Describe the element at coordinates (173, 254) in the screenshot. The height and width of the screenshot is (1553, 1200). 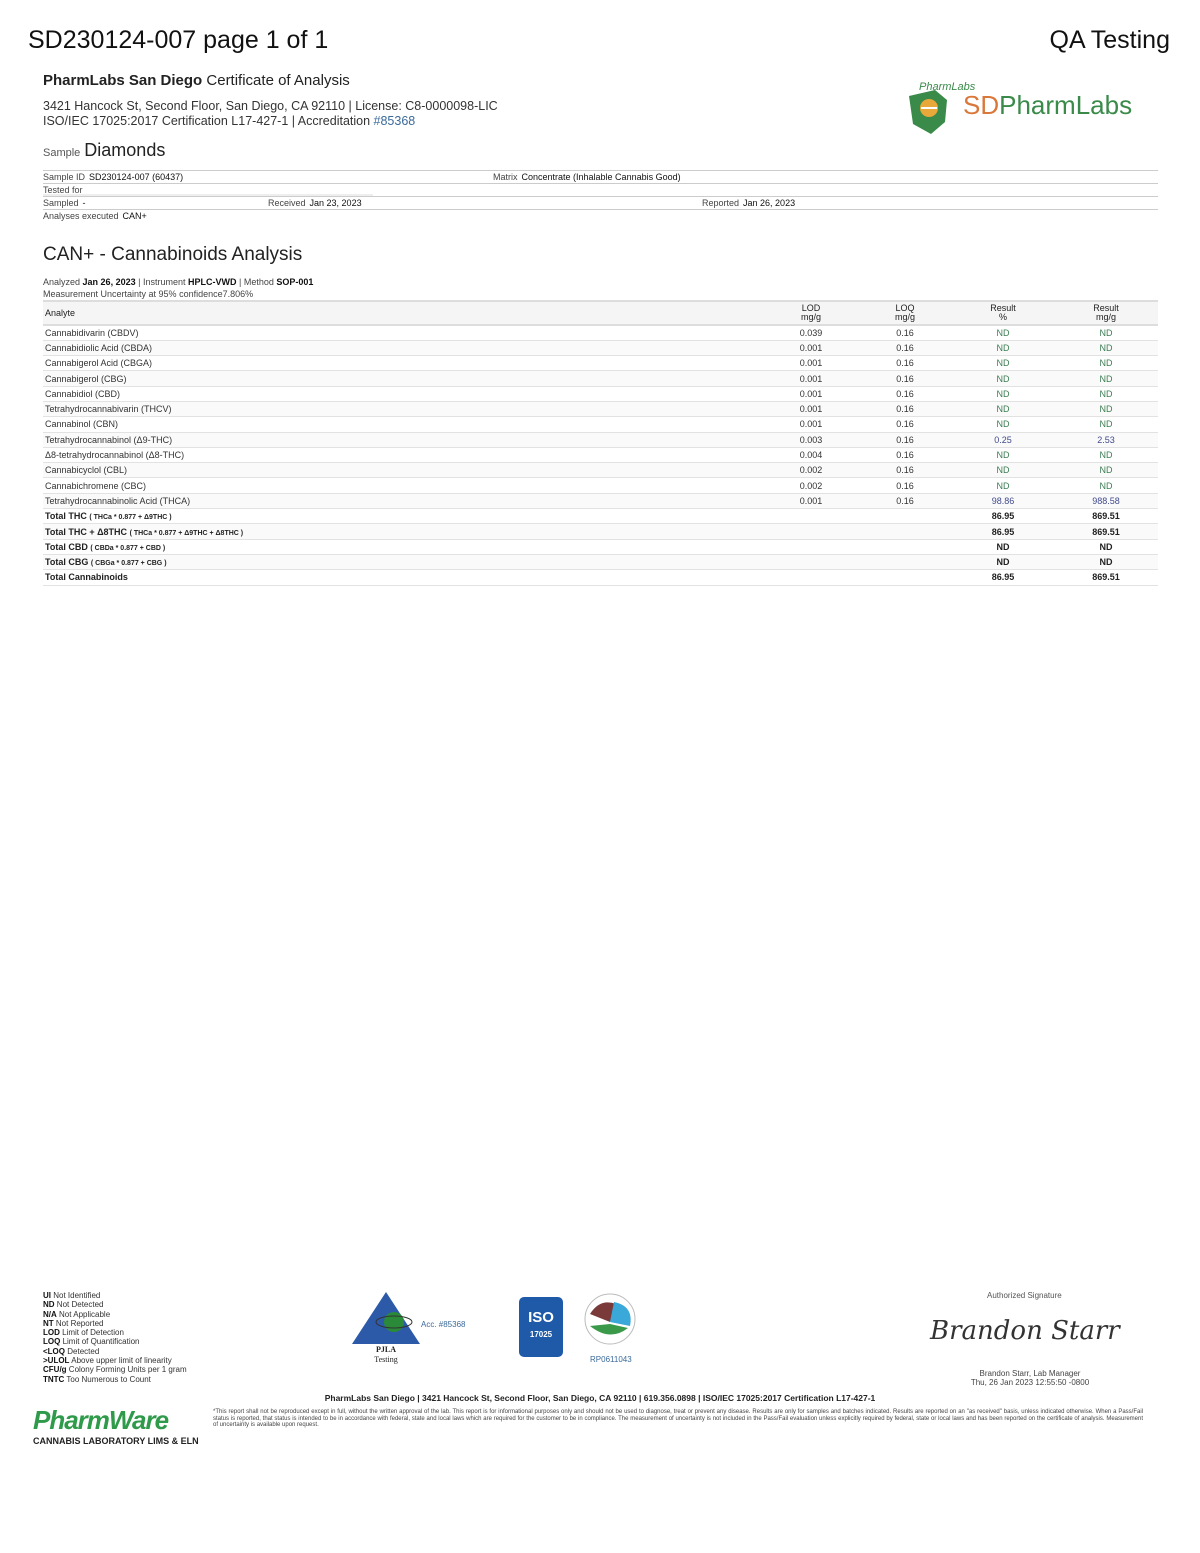
I see `section-title: CAN+ - Cannabinoids Analysis` at that location.